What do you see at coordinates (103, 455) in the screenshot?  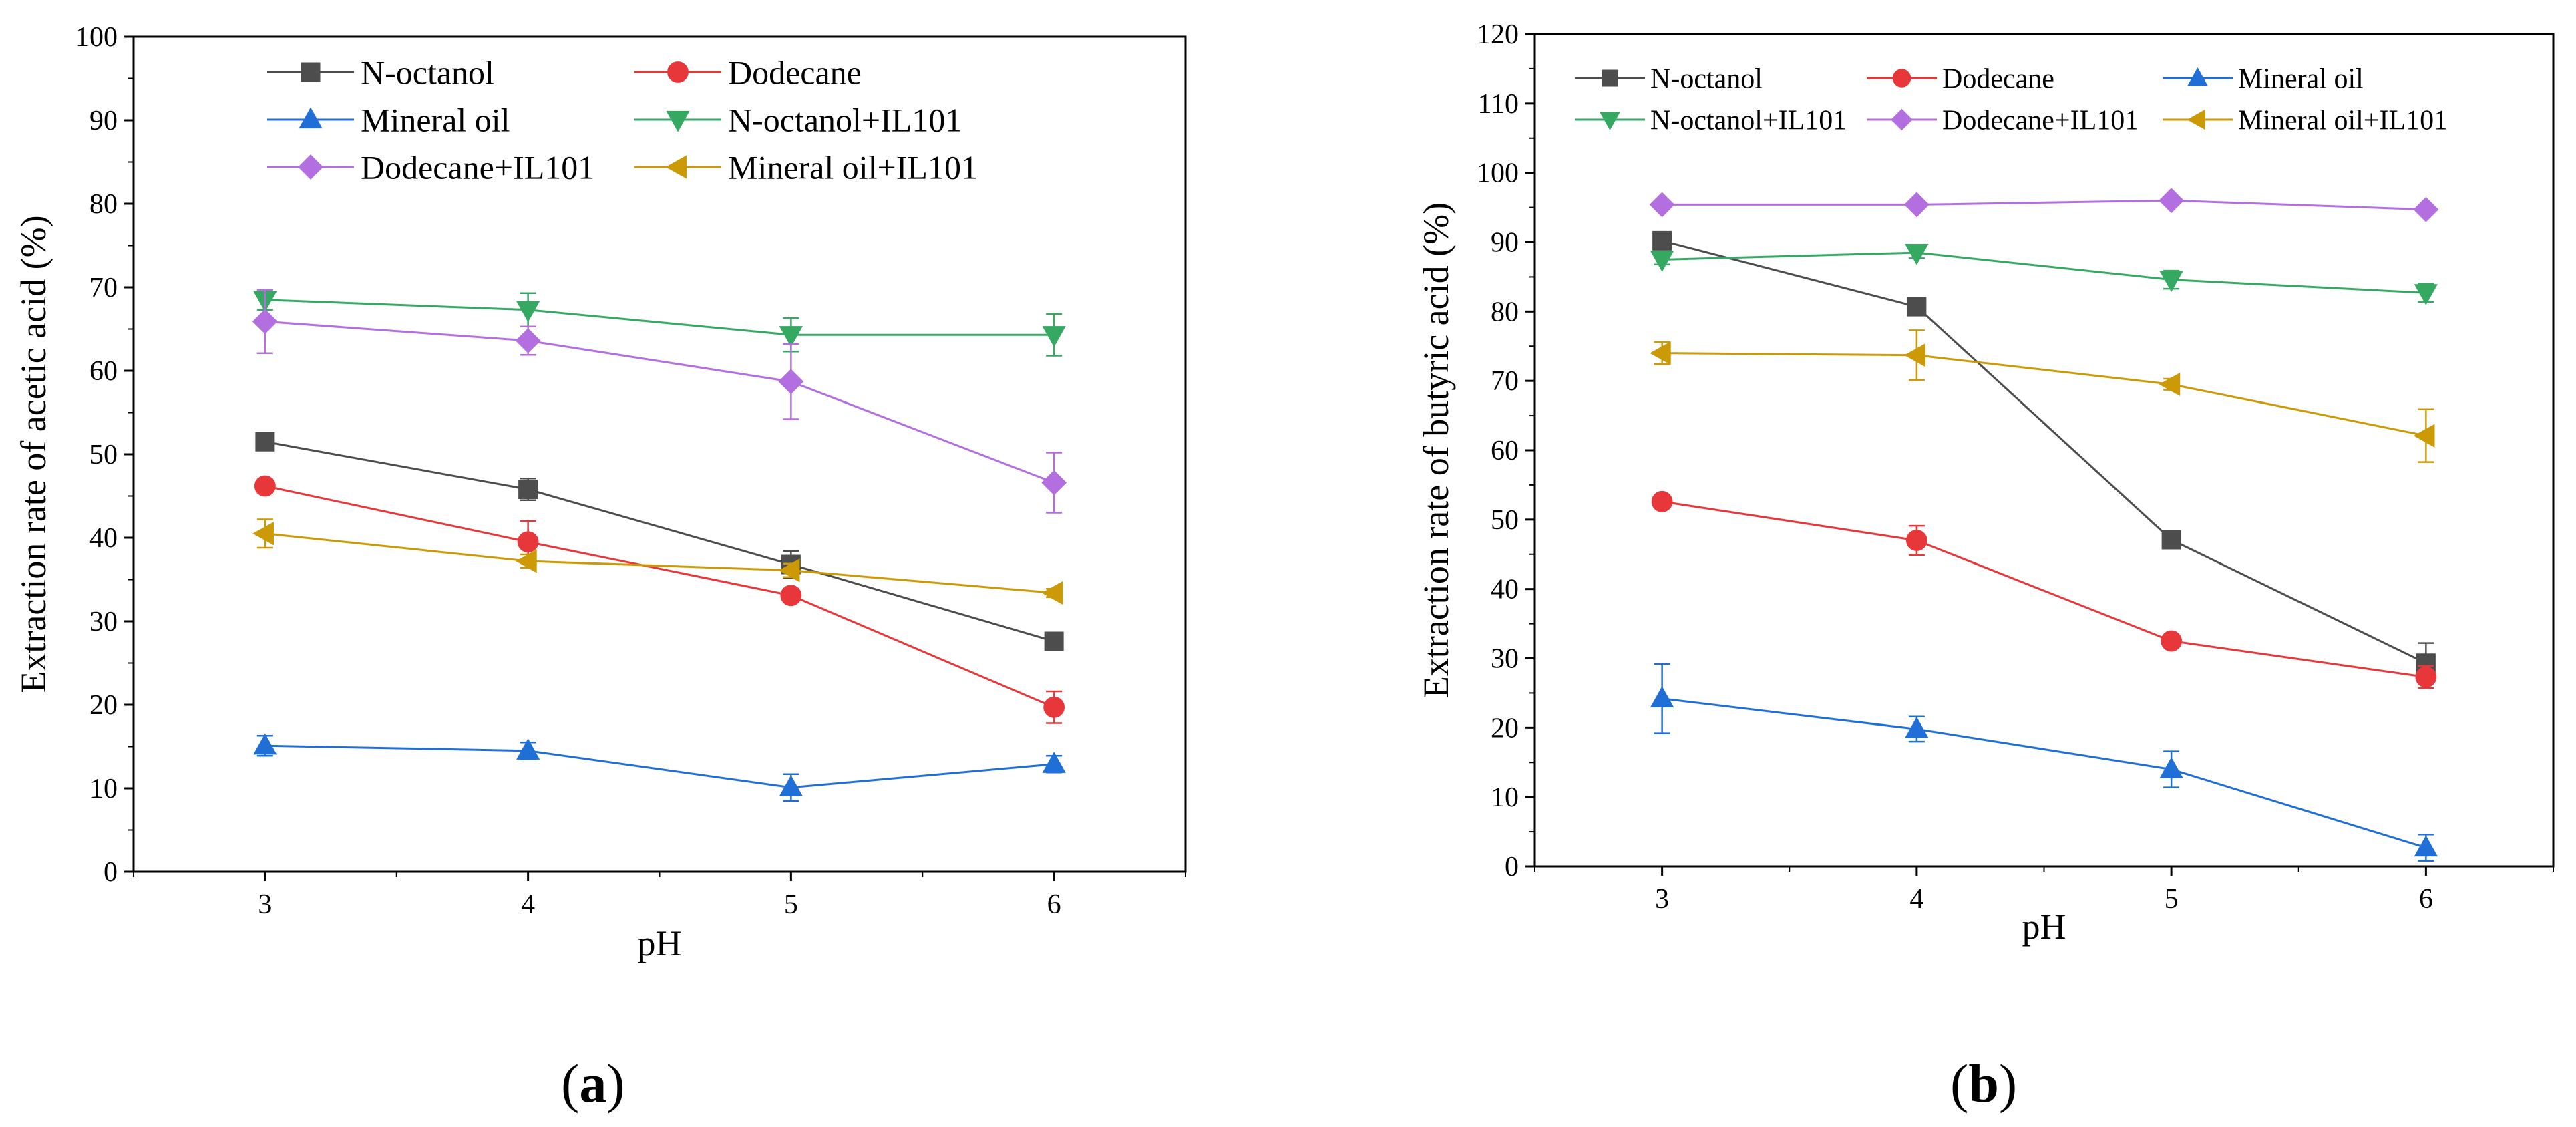 I see `y-tick-label: 50` at bounding box center [103, 455].